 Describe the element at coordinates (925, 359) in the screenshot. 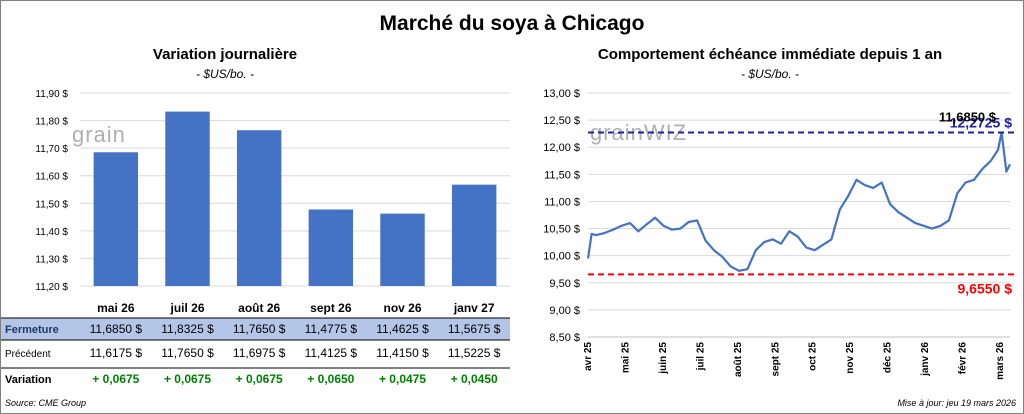

I see `x-tick-label: janv 26` at that location.